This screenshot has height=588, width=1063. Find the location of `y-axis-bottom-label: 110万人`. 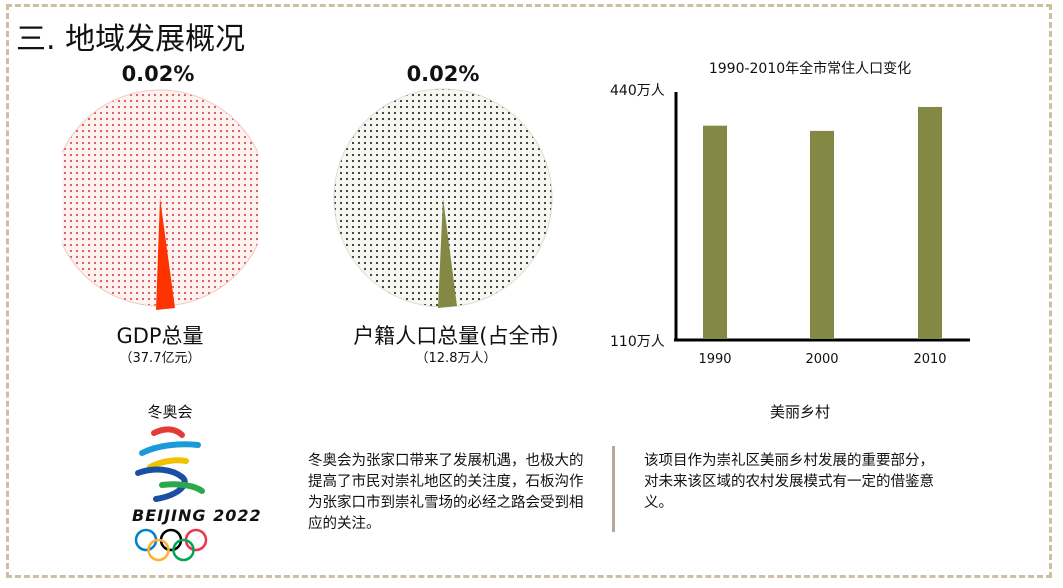

y-axis-bottom-label: 110万人 is located at coordinates (637, 342).